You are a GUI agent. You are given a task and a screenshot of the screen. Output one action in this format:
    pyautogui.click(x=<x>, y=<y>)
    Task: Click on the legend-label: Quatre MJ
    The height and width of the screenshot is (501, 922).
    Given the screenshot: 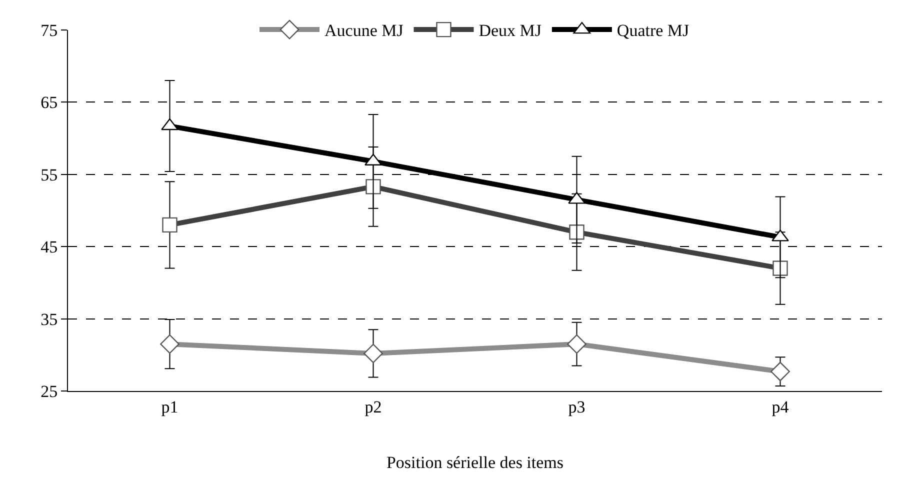 What is the action you would take?
    pyautogui.click(x=653, y=30)
    